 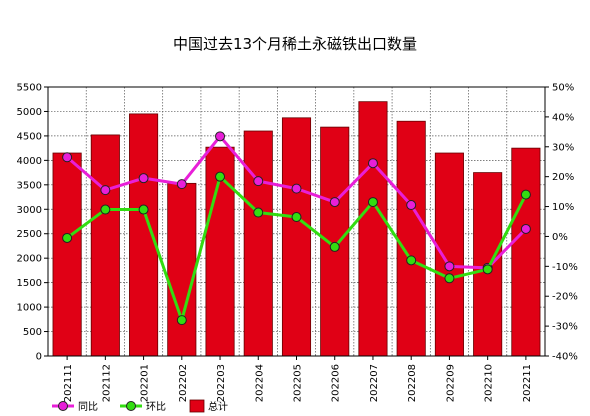 What do you see at coordinates (258, 181) in the screenshot?
I see `point-同比-202204` at bounding box center [258, 181].